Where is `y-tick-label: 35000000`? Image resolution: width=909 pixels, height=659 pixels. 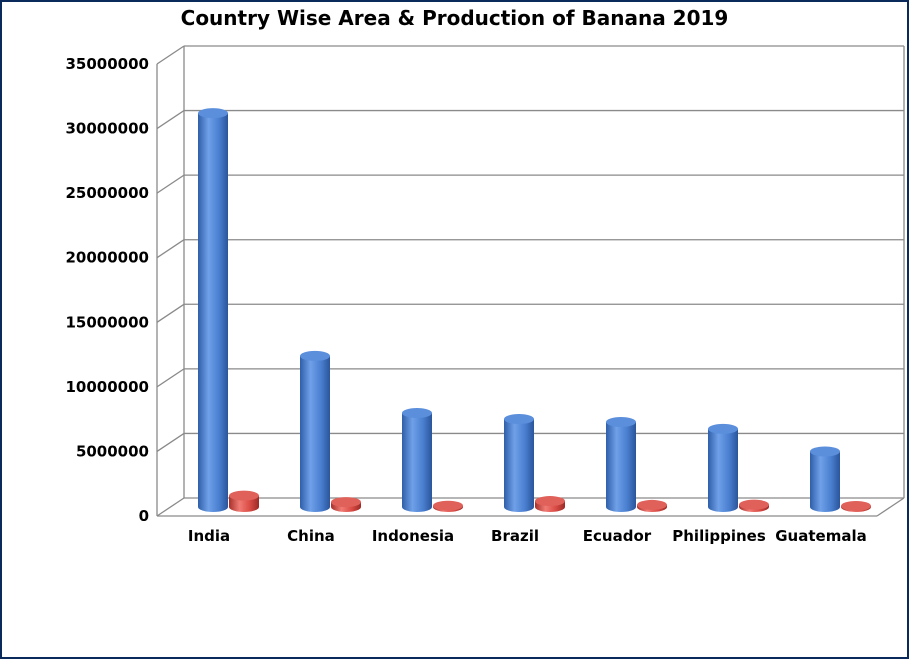
y-tick-label: 35000000 is located at coordinates (108, 64).